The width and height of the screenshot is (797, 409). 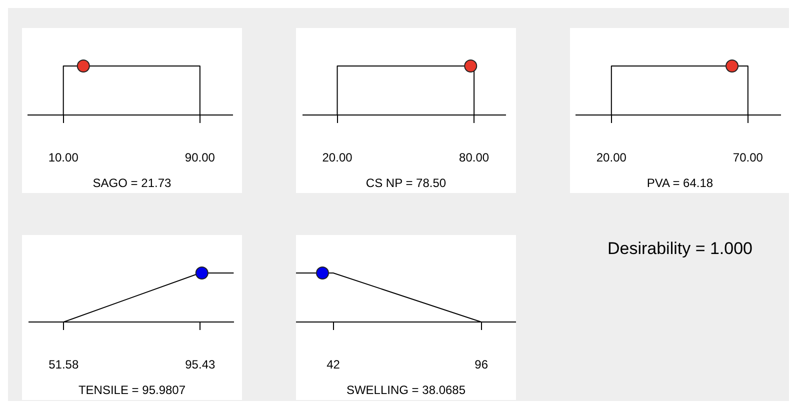 I want to click on x-tick-label: 80.00, so click(x=474, y=157).